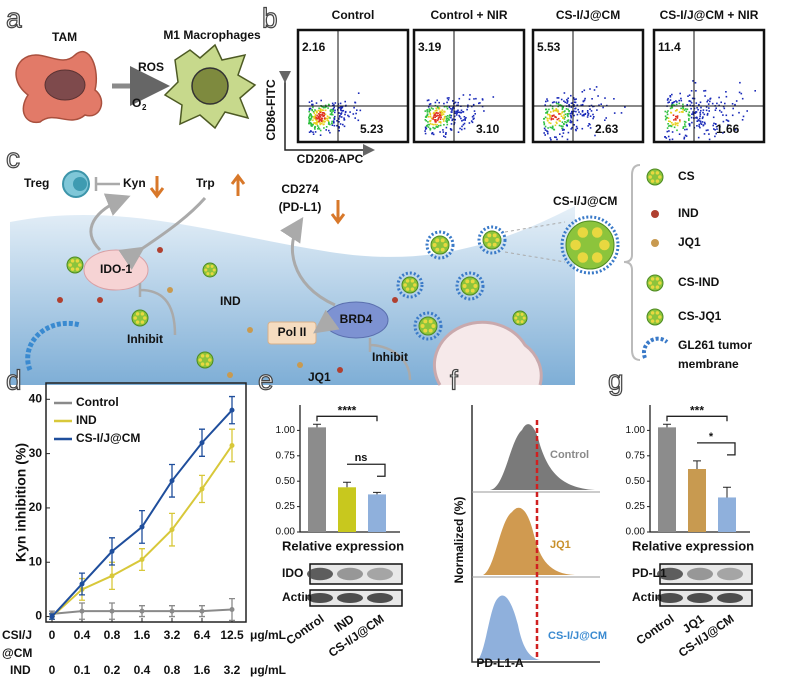  Describe the element at coordinates (649, 573) in the screenshot. I see `blot-label: PD-L1` at that location.